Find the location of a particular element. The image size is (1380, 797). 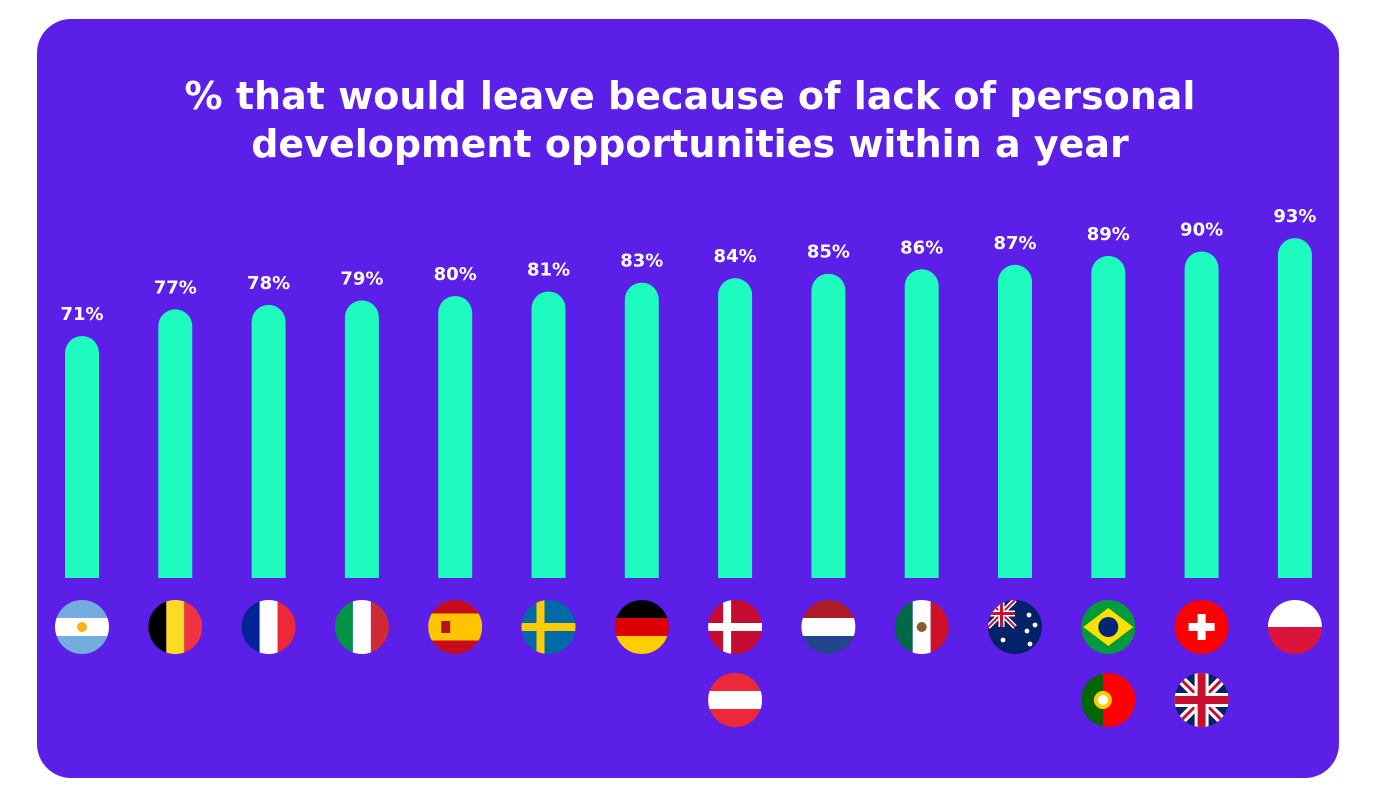

bar-group-3: 78% is located at coordinates (268, 463).